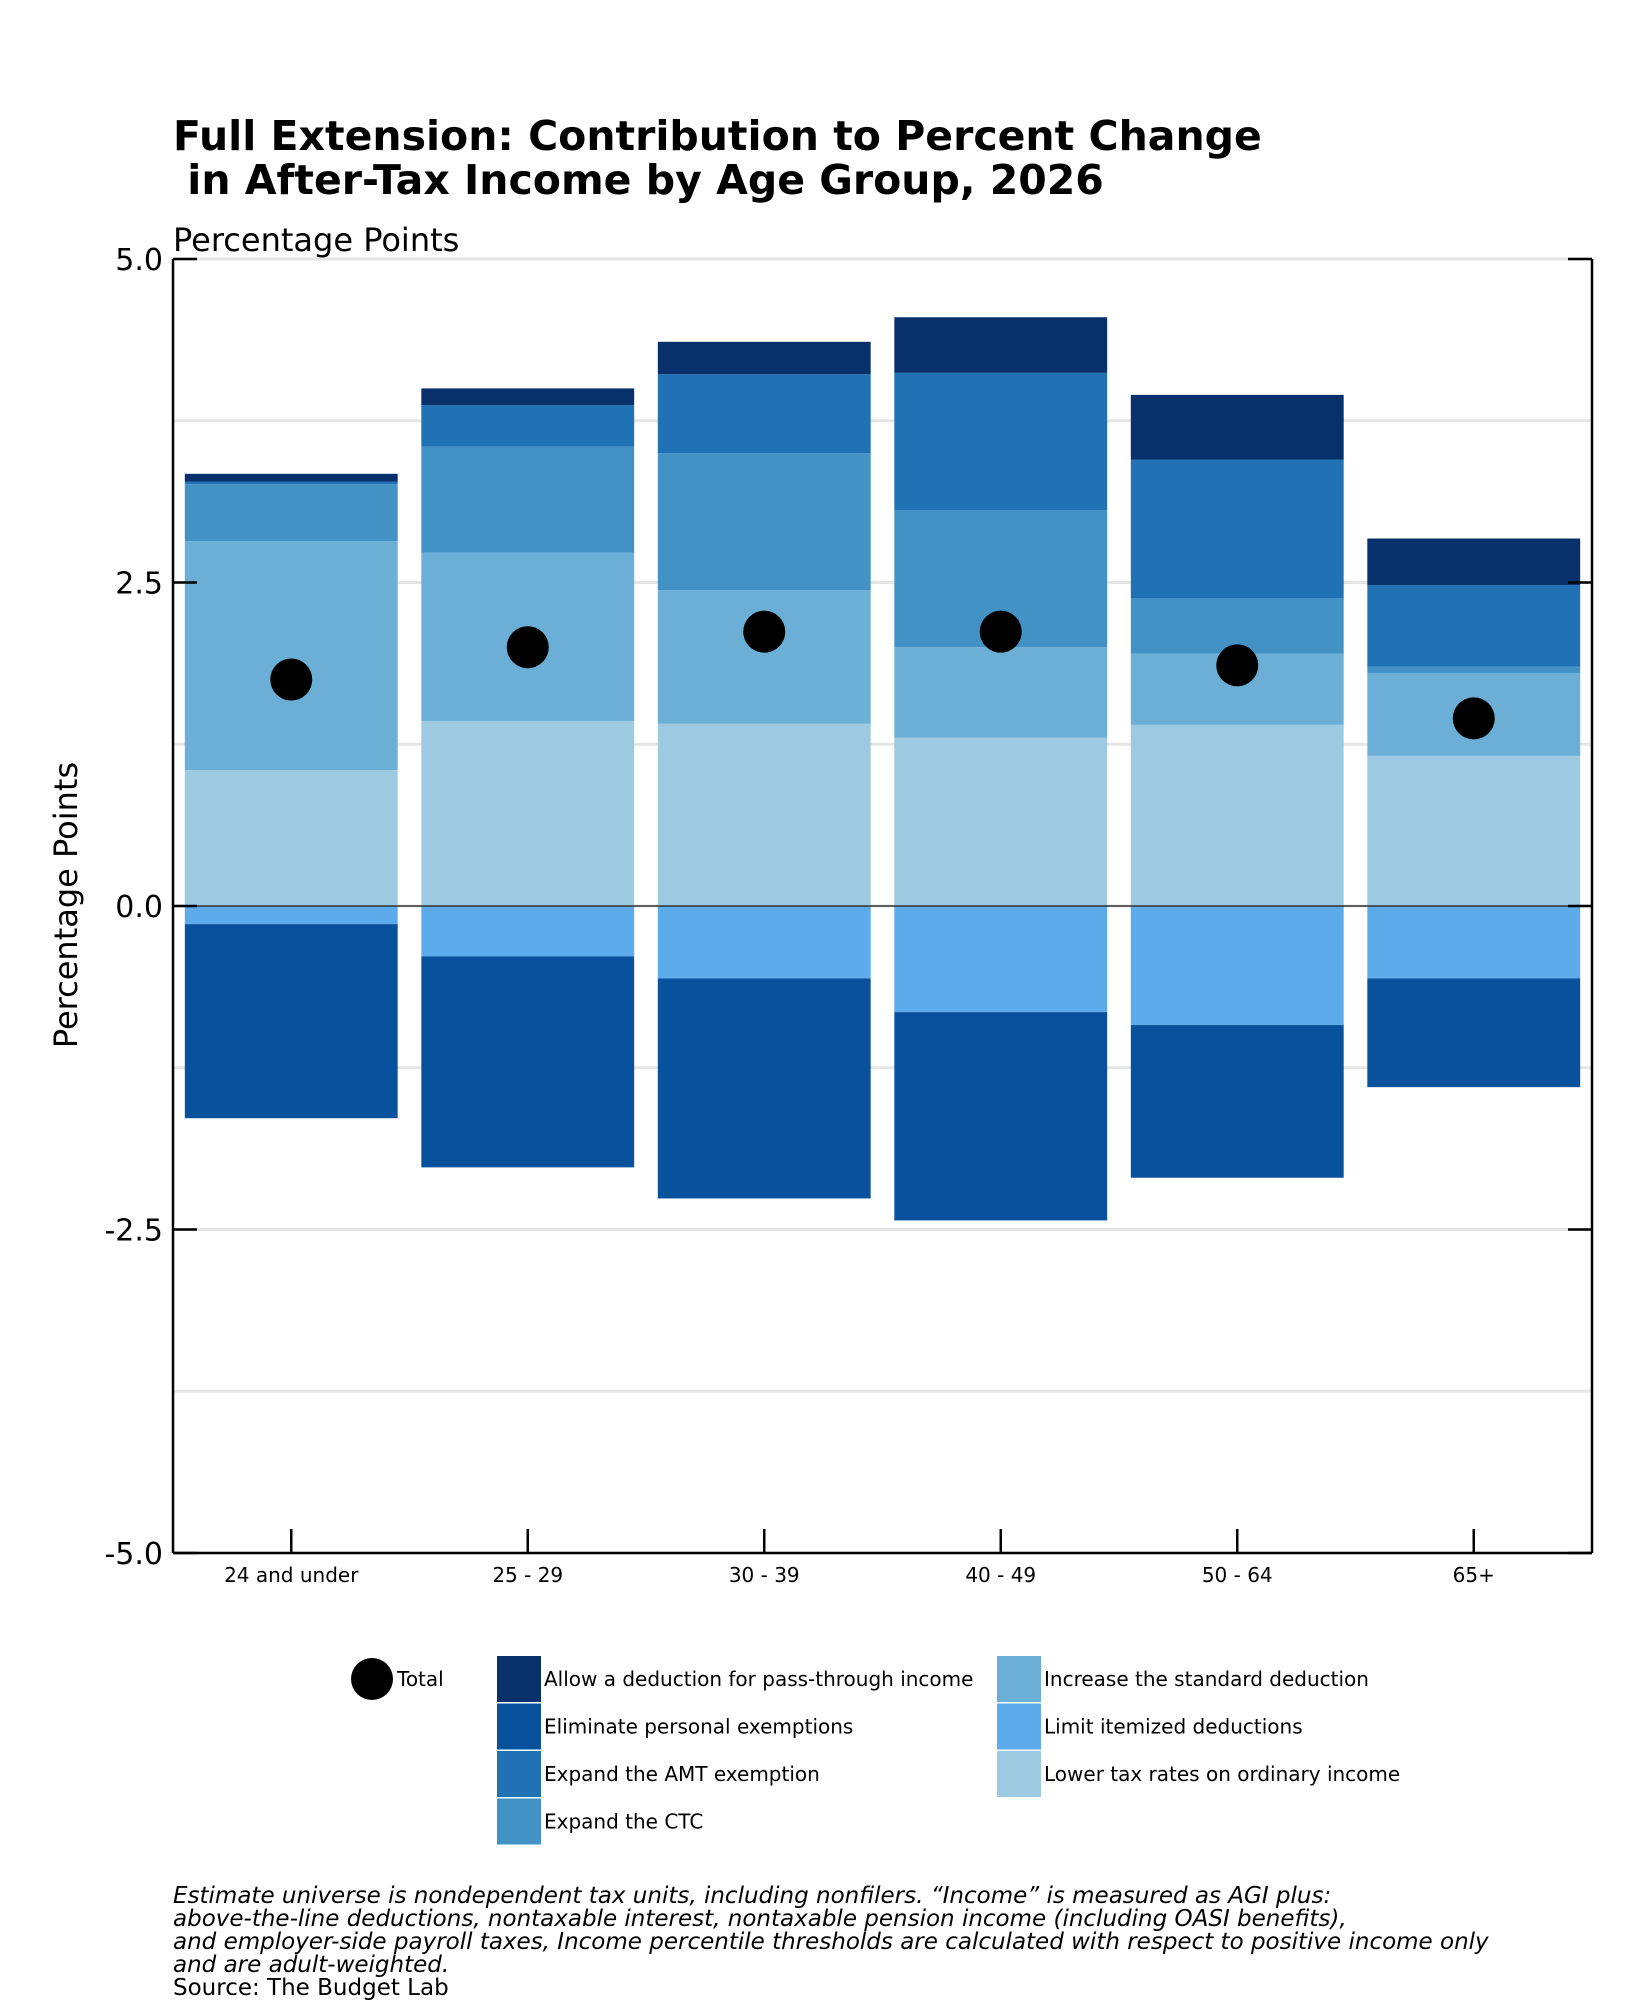  What do you see at coordinates (139, 260) in the screenshot?
I see `y-tick-label: 5.0` at bounding box center [139, 260].